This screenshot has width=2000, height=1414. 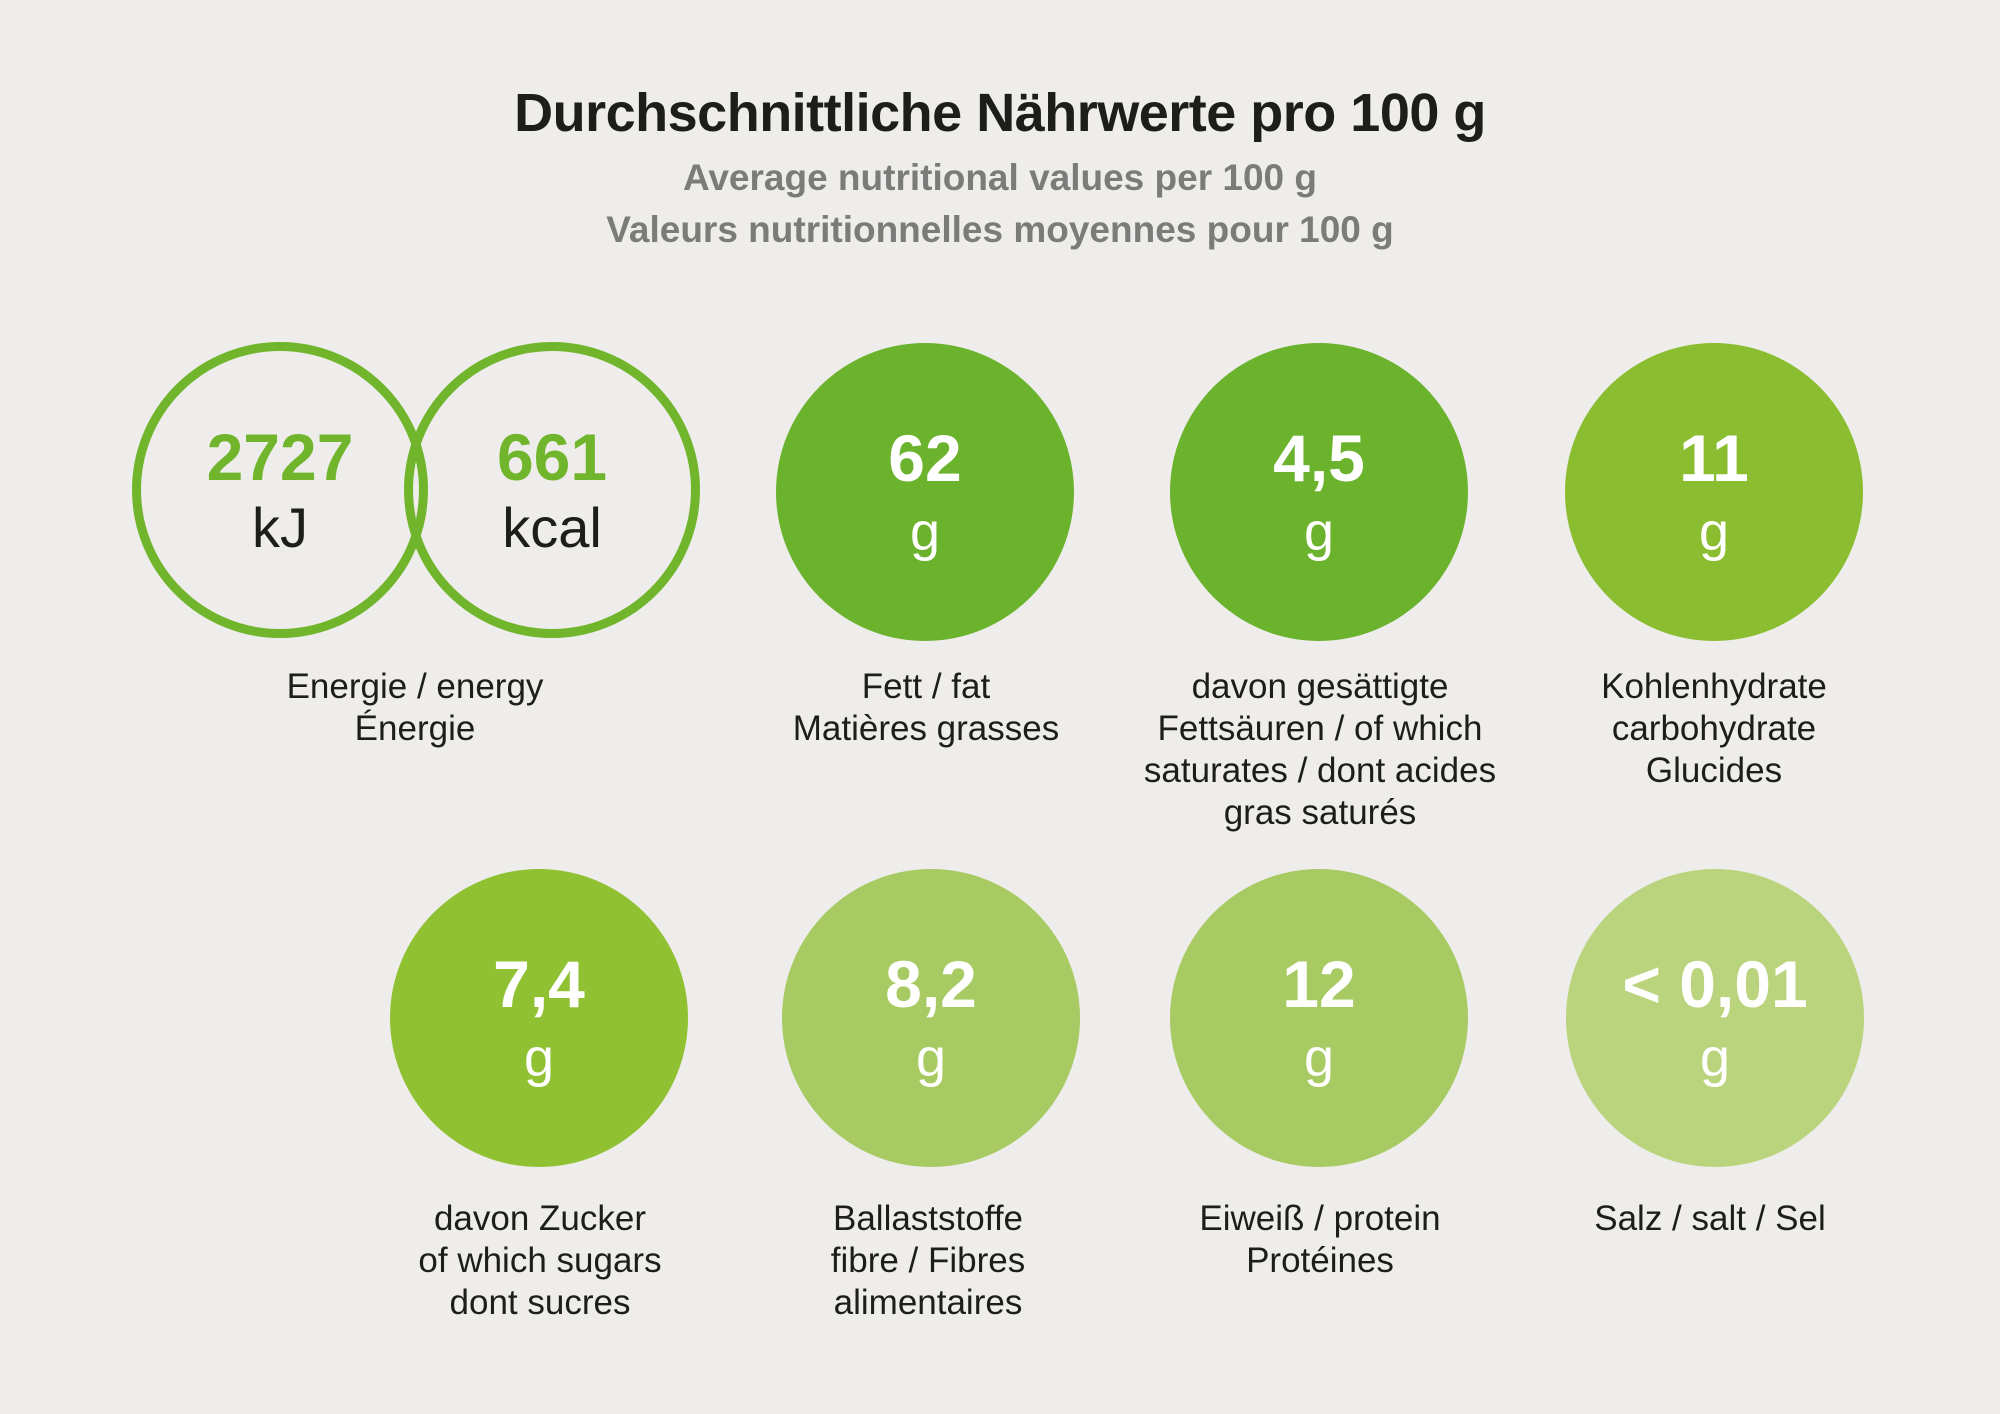 What do you see at coordinates (1319, 532) in the screenshot?
I see `saturates-unit: g` at bounding box center [1319, 532].